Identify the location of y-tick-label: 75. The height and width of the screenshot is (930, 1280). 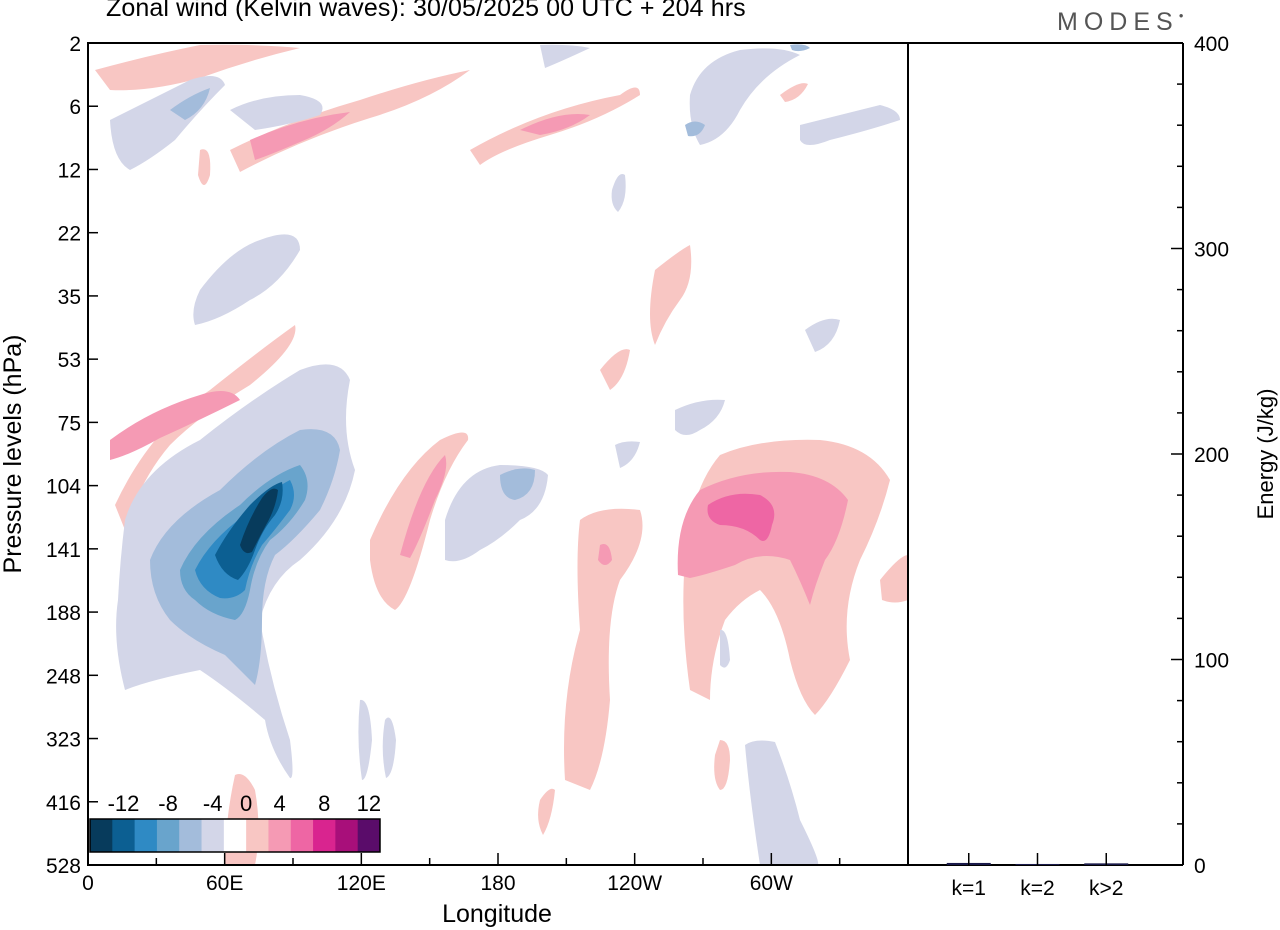
(69, 423).